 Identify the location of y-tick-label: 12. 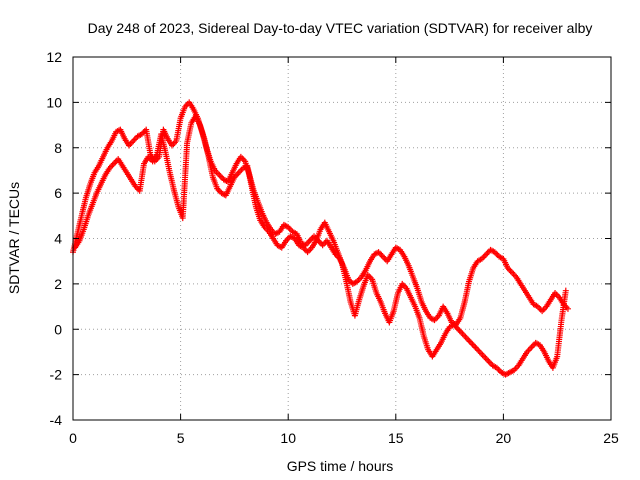
(54, 57).